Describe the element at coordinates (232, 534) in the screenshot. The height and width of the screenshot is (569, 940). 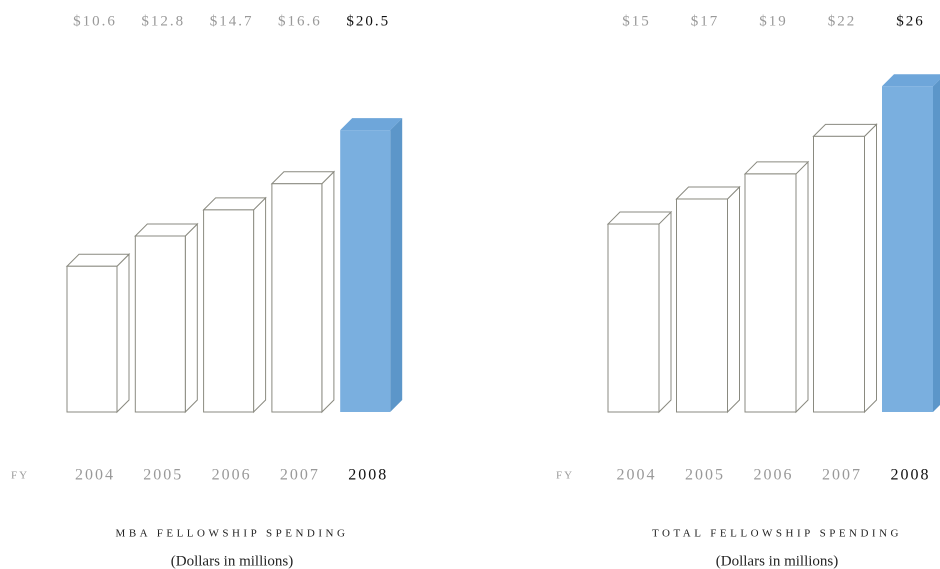
I see `chart-title: MBA FELLOWSHIP SPENDING` at that location.